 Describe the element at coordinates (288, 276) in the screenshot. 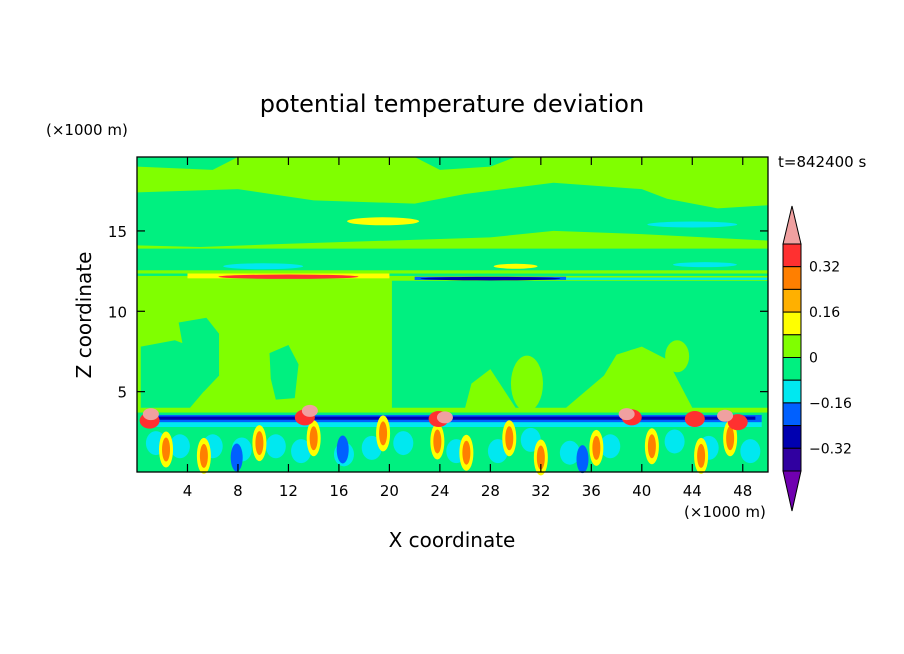

I see `field-tropopause-red` at that location.